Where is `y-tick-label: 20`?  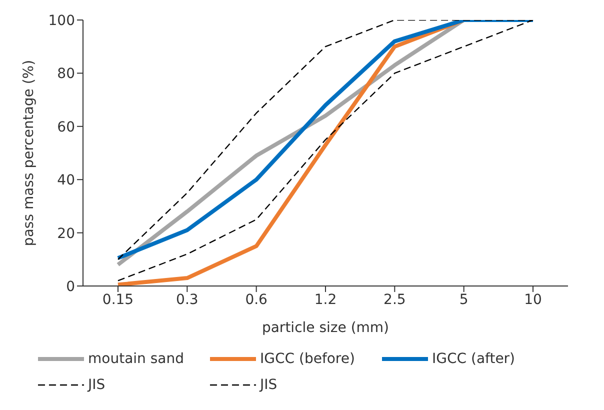 y-tick-label: 20 is located at coordinates (66, 234).